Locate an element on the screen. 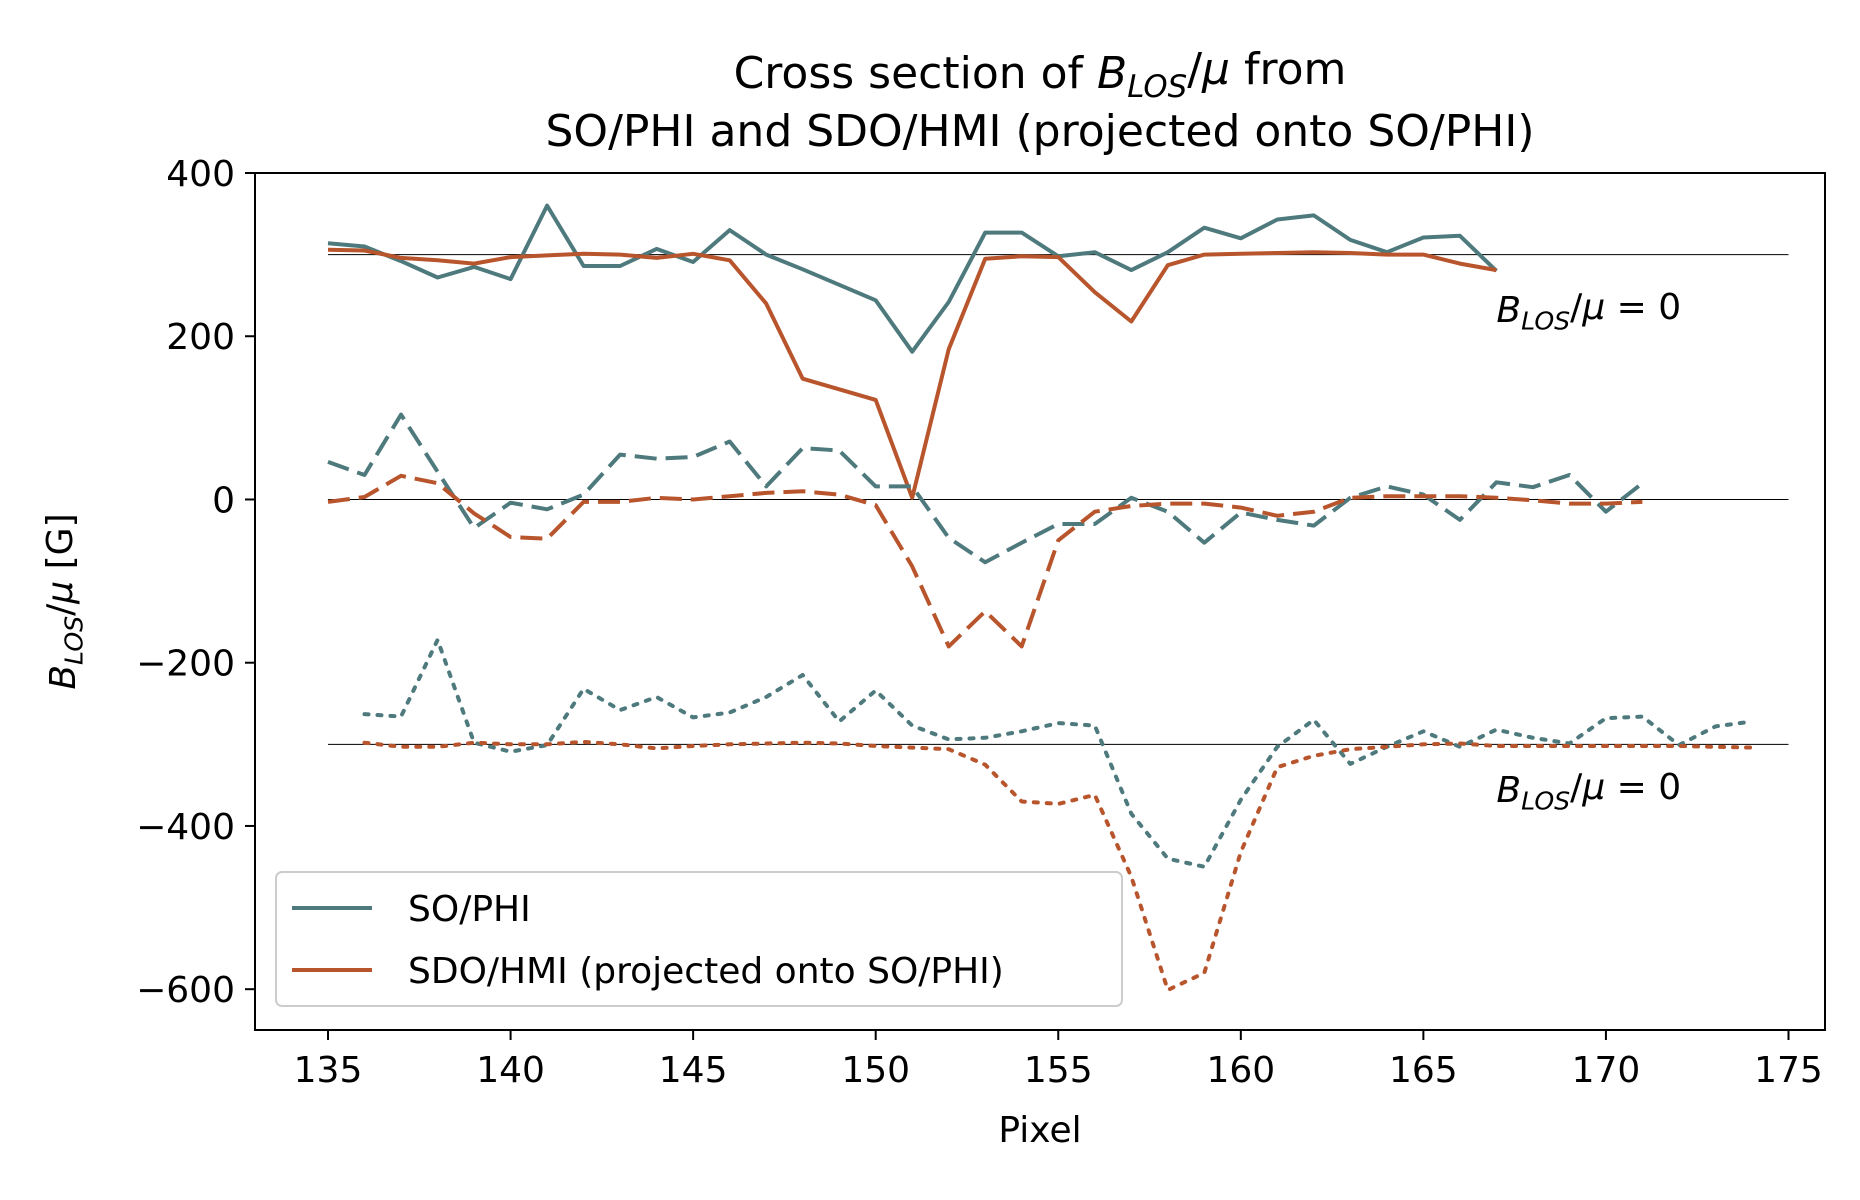 Image resolution: width=1860 pixels, height=1200 pixels. y-tick-label: 200 is located at coordinates (200, 337).